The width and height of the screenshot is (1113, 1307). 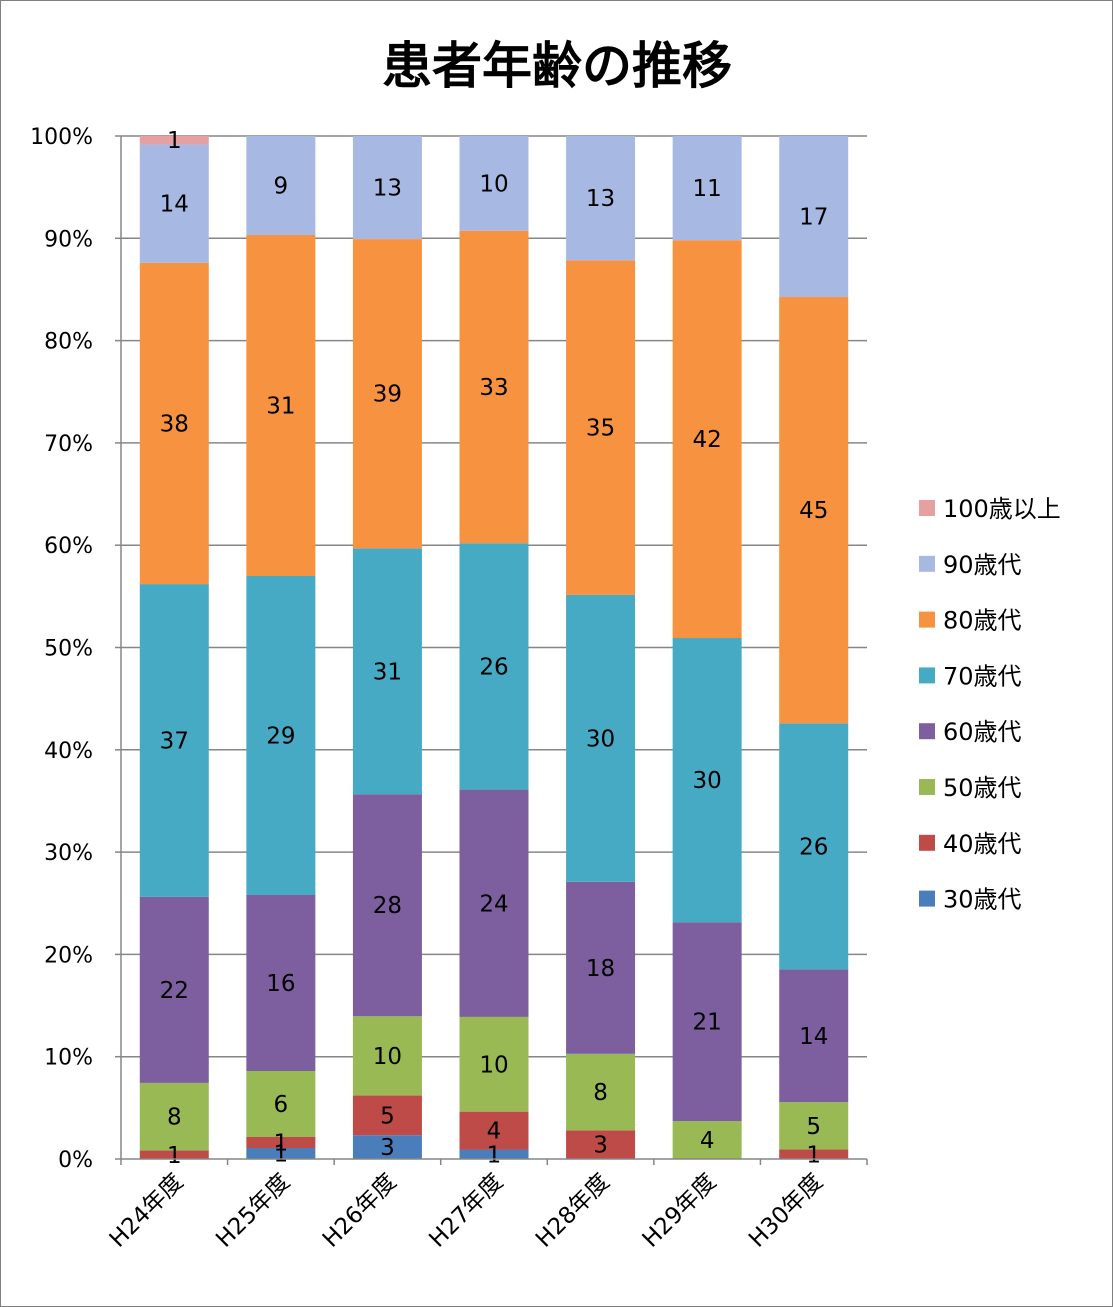 I want to click on data-label: 35, so click(x=600, y=429).